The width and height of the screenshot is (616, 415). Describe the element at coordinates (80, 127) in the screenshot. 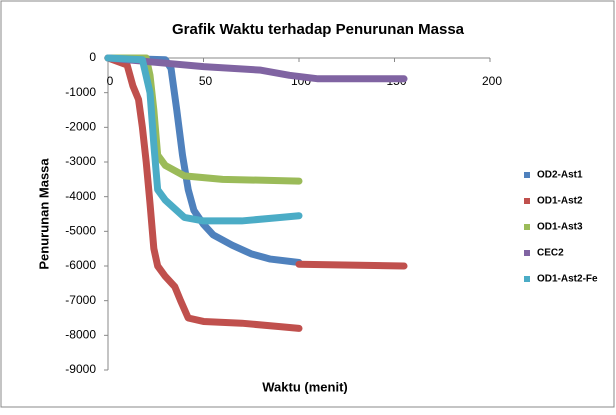

I see `y-tick-label: -2000` at that location.